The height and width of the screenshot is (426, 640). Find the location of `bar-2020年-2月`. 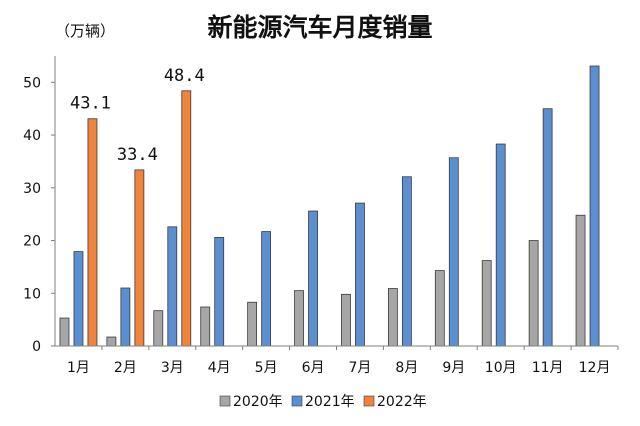

bar-2020年-2月 is located at coordinates (111, 341).